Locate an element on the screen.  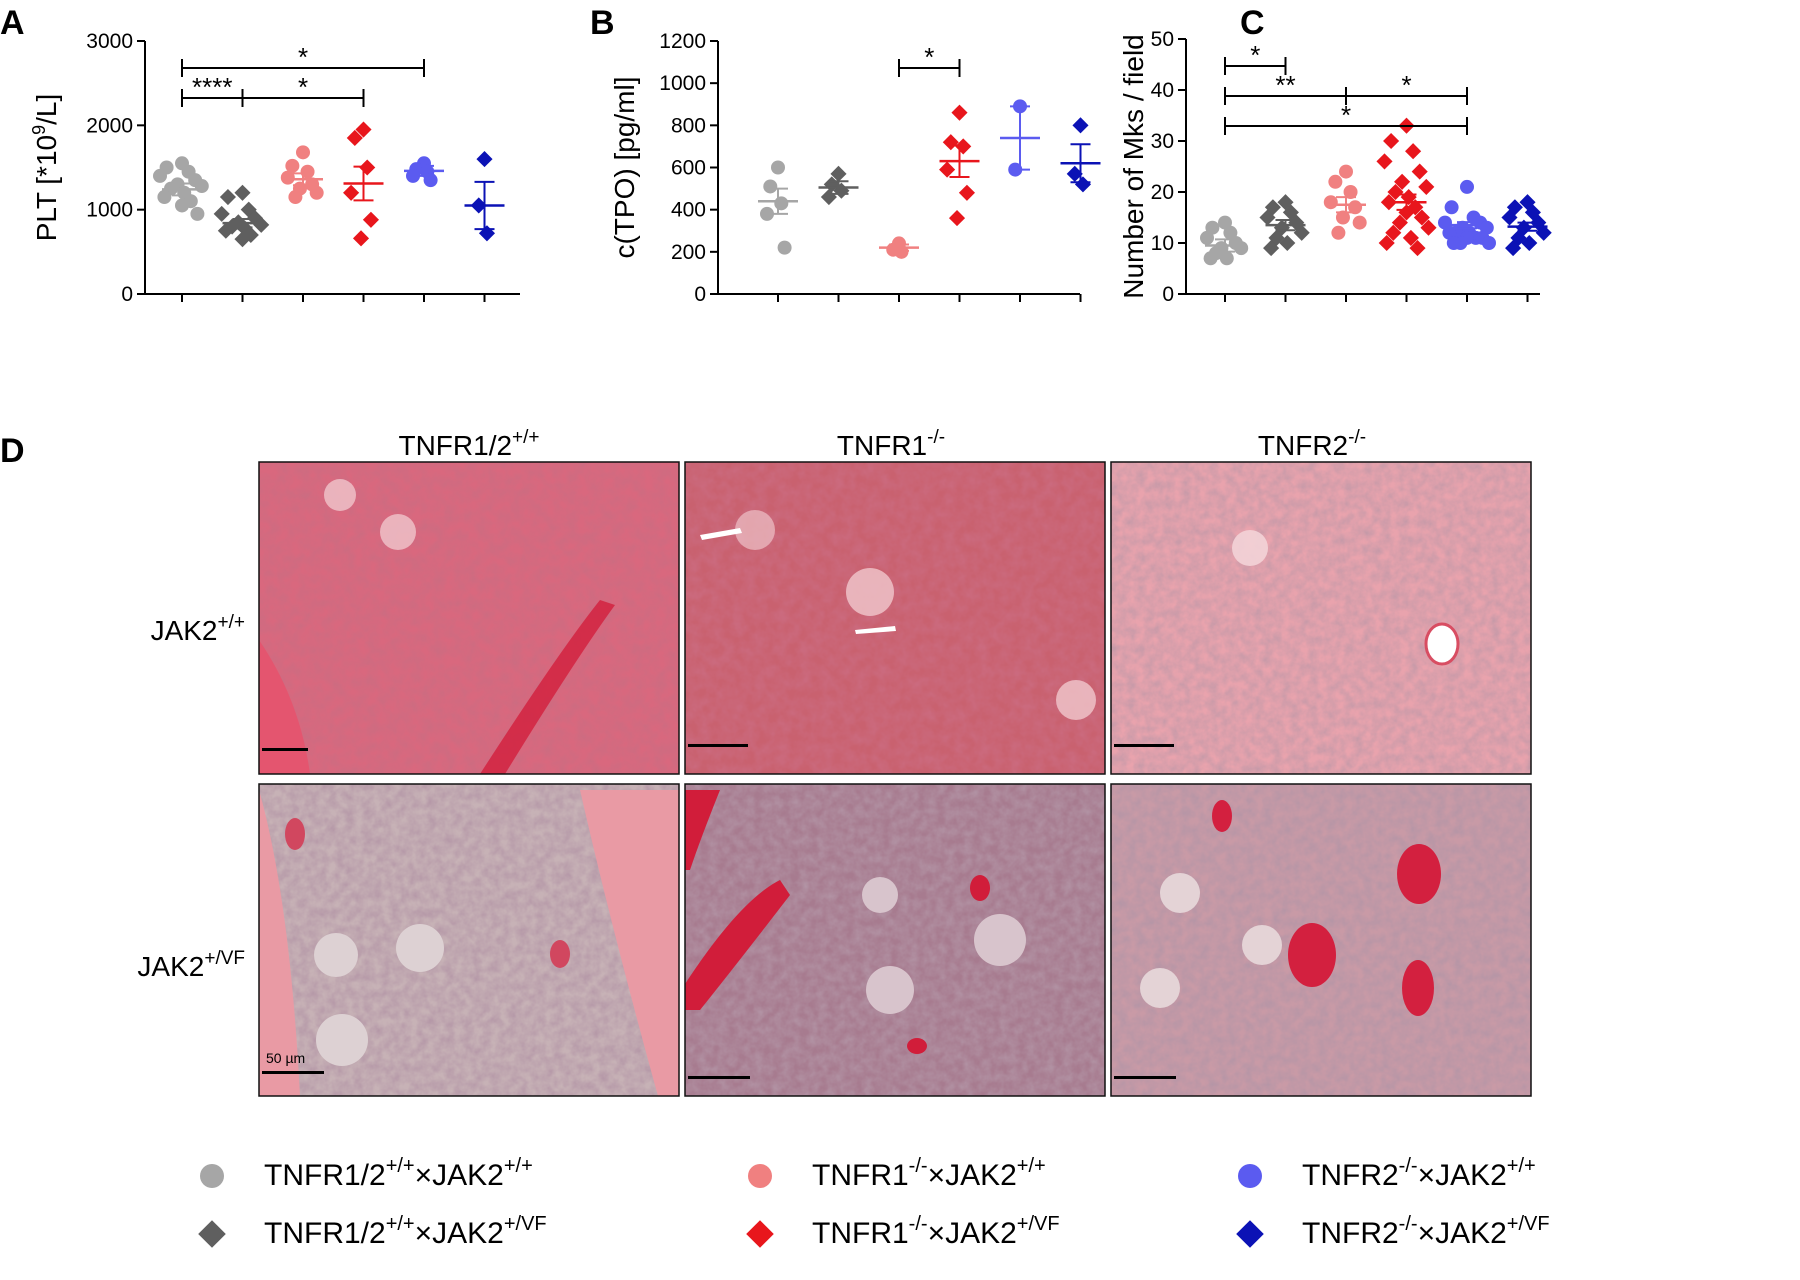
svg-text: JAK2+/VF is located at coordinates (191, 965).